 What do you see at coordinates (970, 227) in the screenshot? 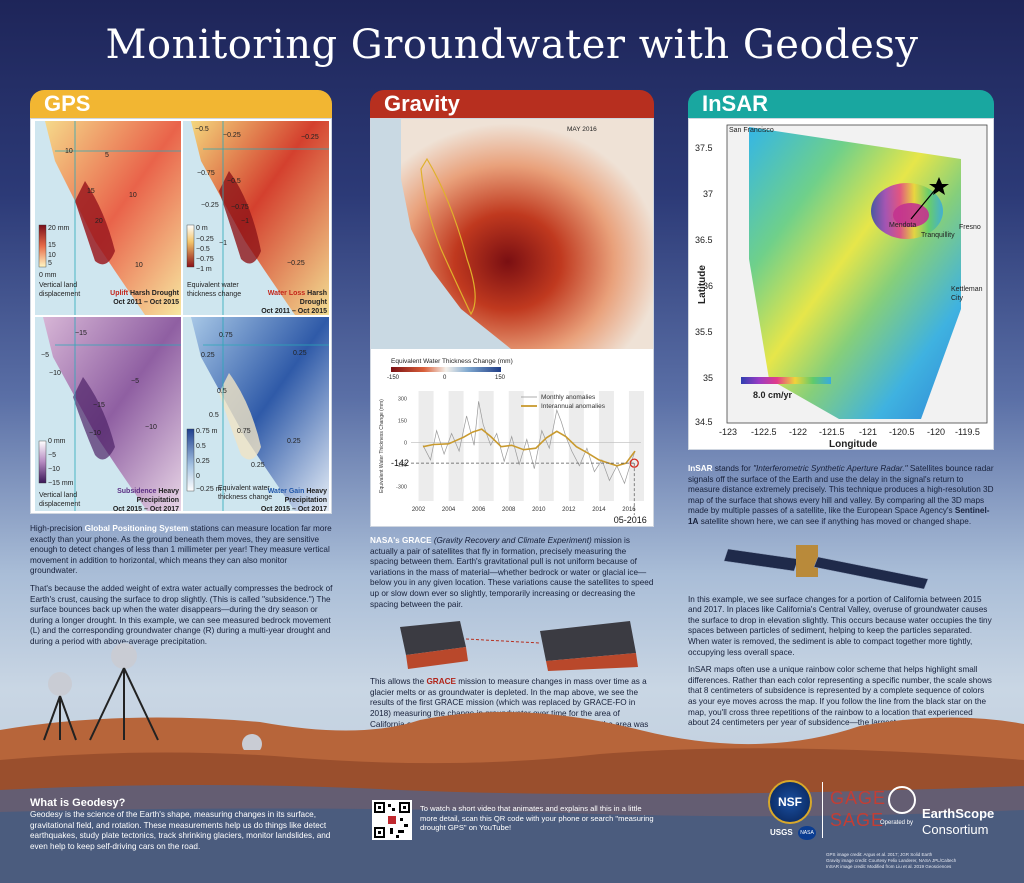
I see `place-label: Fresno` at bounding box center [970, 227].